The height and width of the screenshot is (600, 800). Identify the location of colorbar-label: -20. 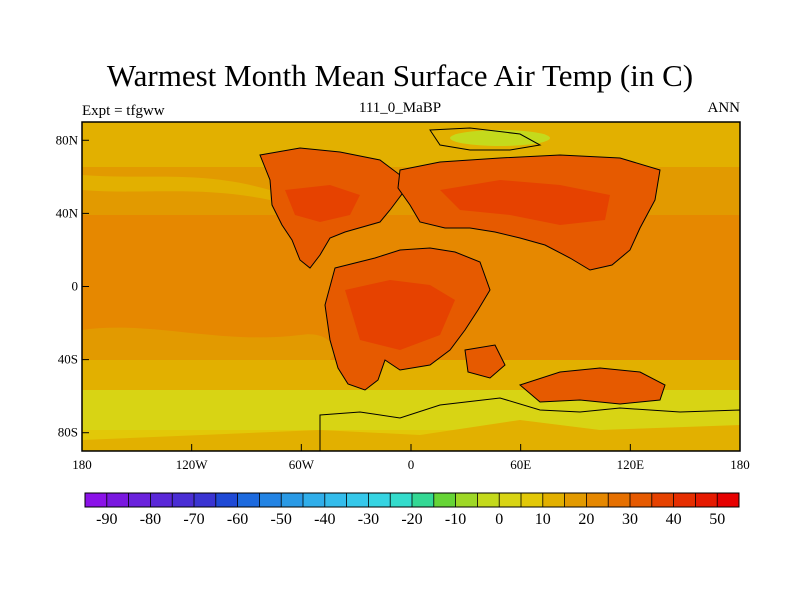
(411, 519).